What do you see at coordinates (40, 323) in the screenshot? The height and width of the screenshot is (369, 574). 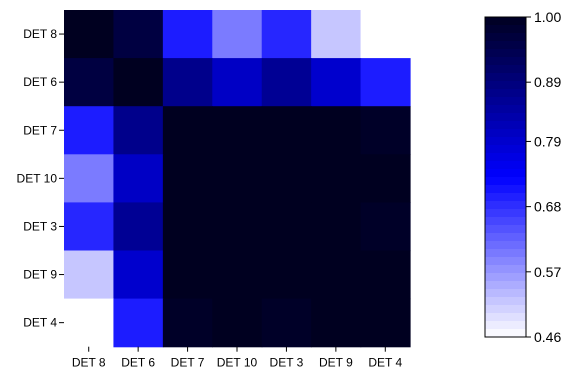 I see `y-tick-label: DET 4` at bounding box center [40, 323].